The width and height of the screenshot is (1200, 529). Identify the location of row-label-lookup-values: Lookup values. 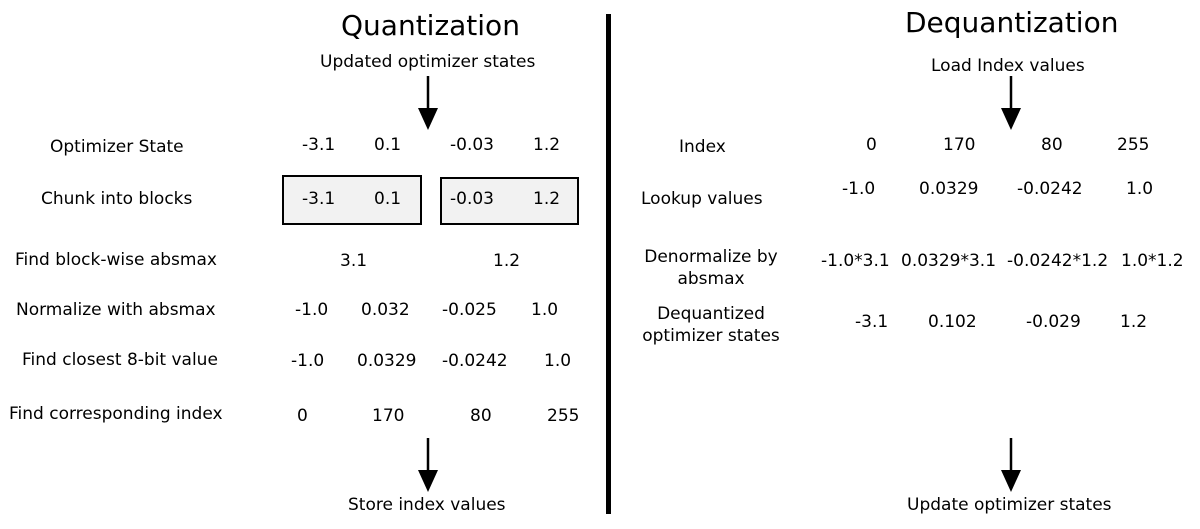
(702, 199).